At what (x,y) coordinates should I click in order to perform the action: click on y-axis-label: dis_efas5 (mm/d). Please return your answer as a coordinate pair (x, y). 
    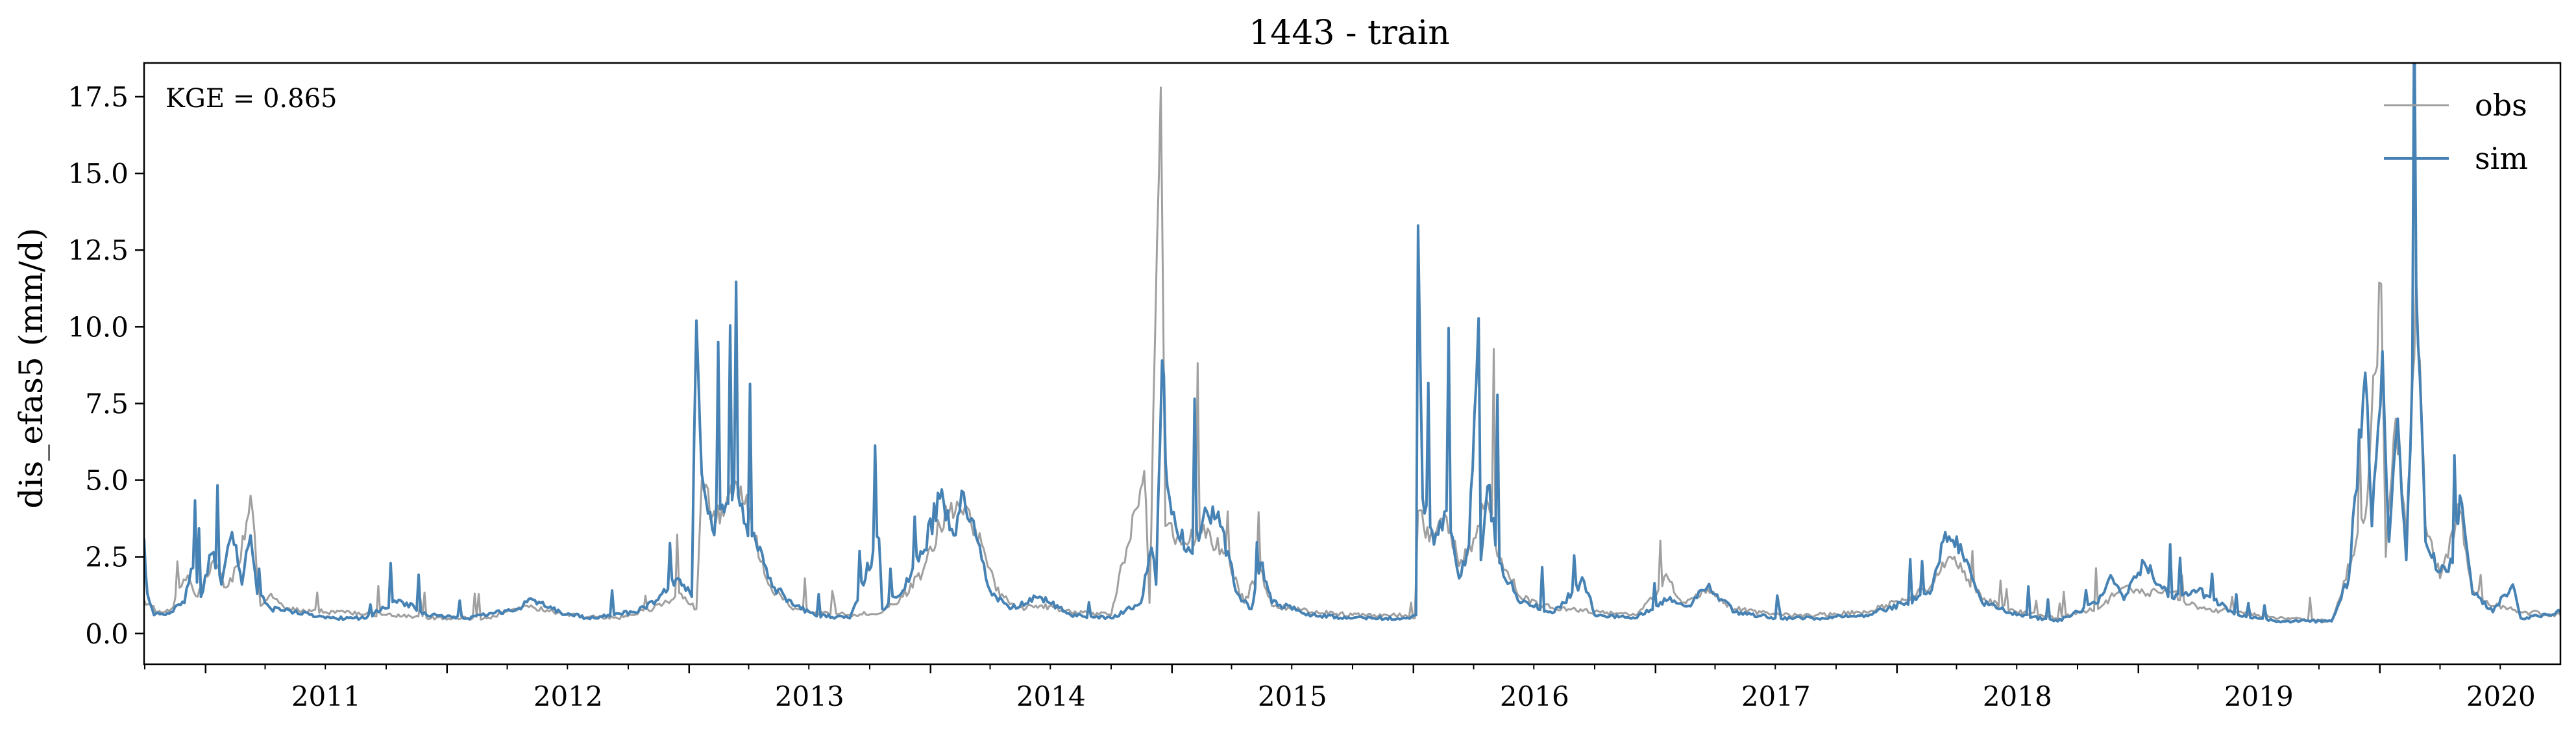
    Looking at the image, I should click on (31, 368).